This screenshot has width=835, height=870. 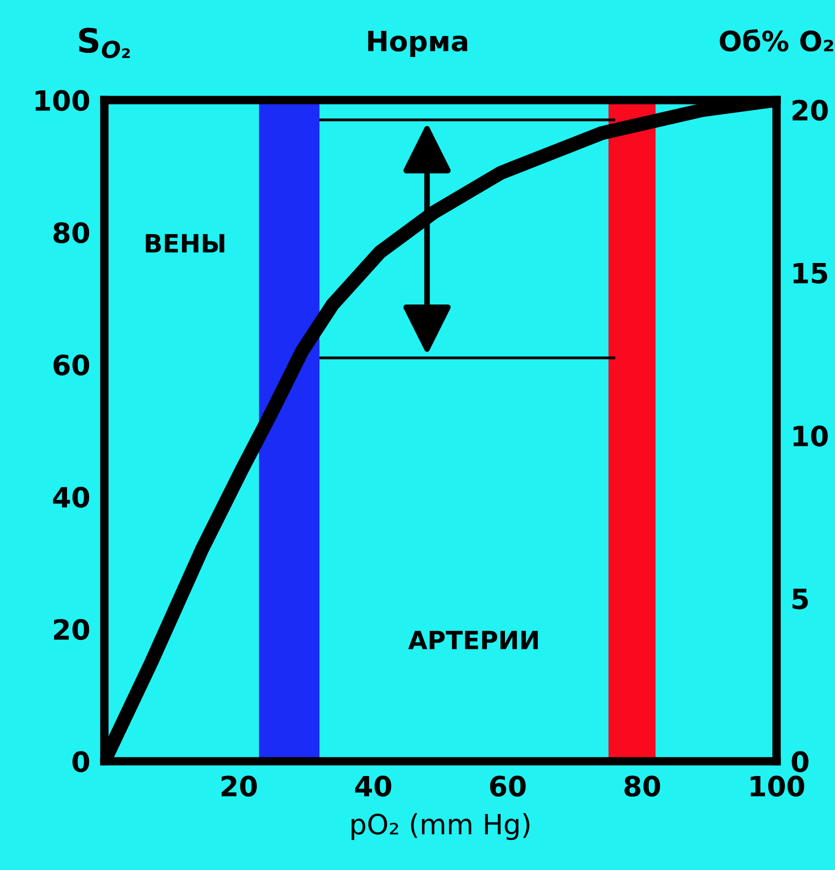 What do you see at coordinates (642, 786) in the screenshot?
I see `x-tick-label: 80` at bounding box center [642, 786].